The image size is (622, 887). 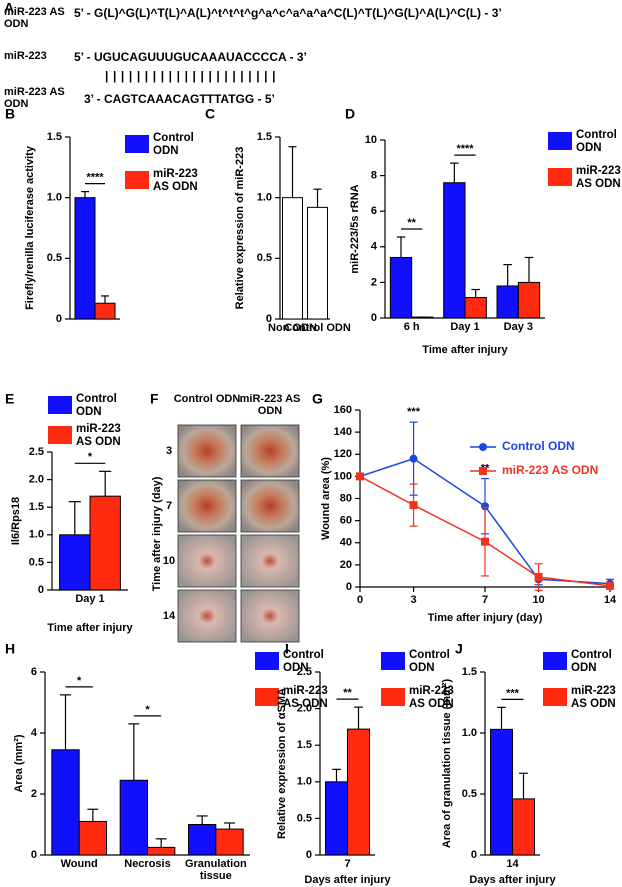 I want to click on y-tick-label: 160, so click(x=343, y=410).